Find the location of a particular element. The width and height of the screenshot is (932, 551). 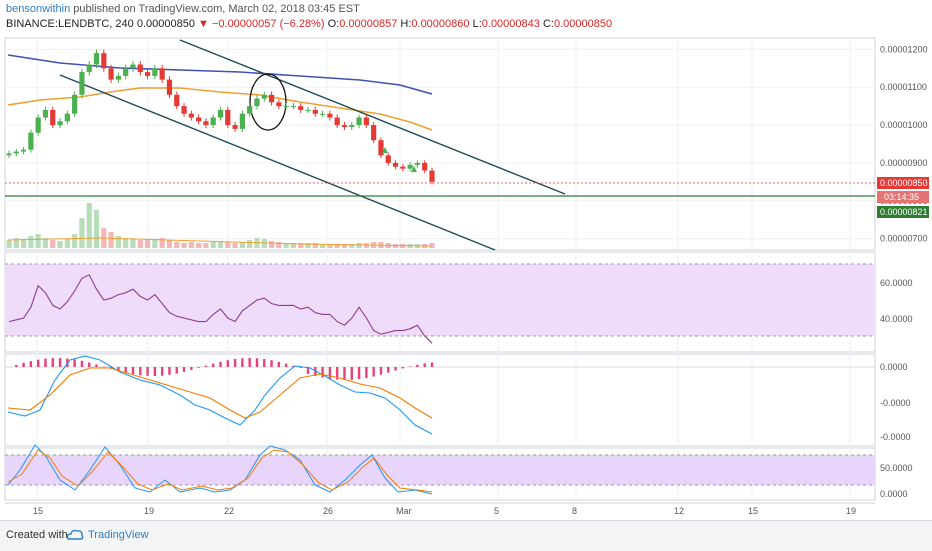

price-tick: 0.00000900 is located at coordinates (904, 163).